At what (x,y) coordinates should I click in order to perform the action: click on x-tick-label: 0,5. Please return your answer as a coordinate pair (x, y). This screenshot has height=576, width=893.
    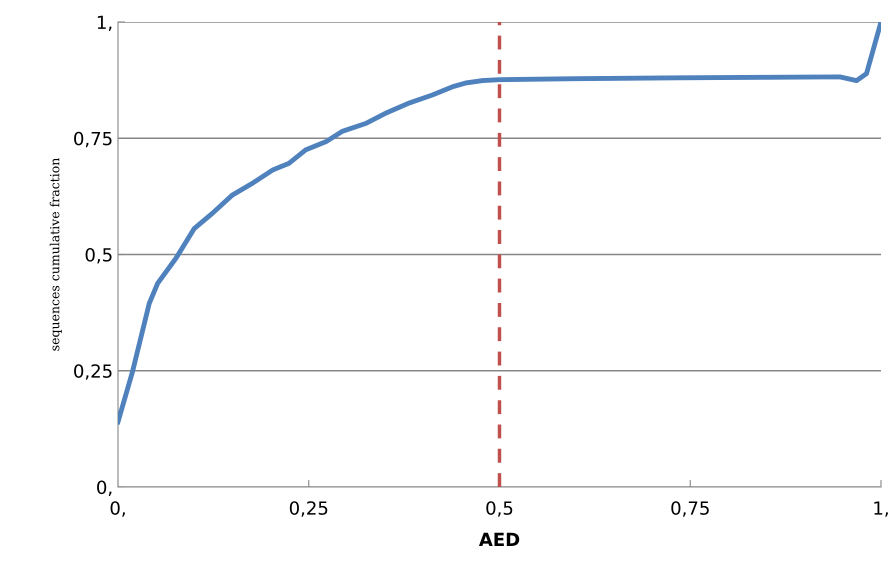
    Looking at the image, I should click on (499, 509).